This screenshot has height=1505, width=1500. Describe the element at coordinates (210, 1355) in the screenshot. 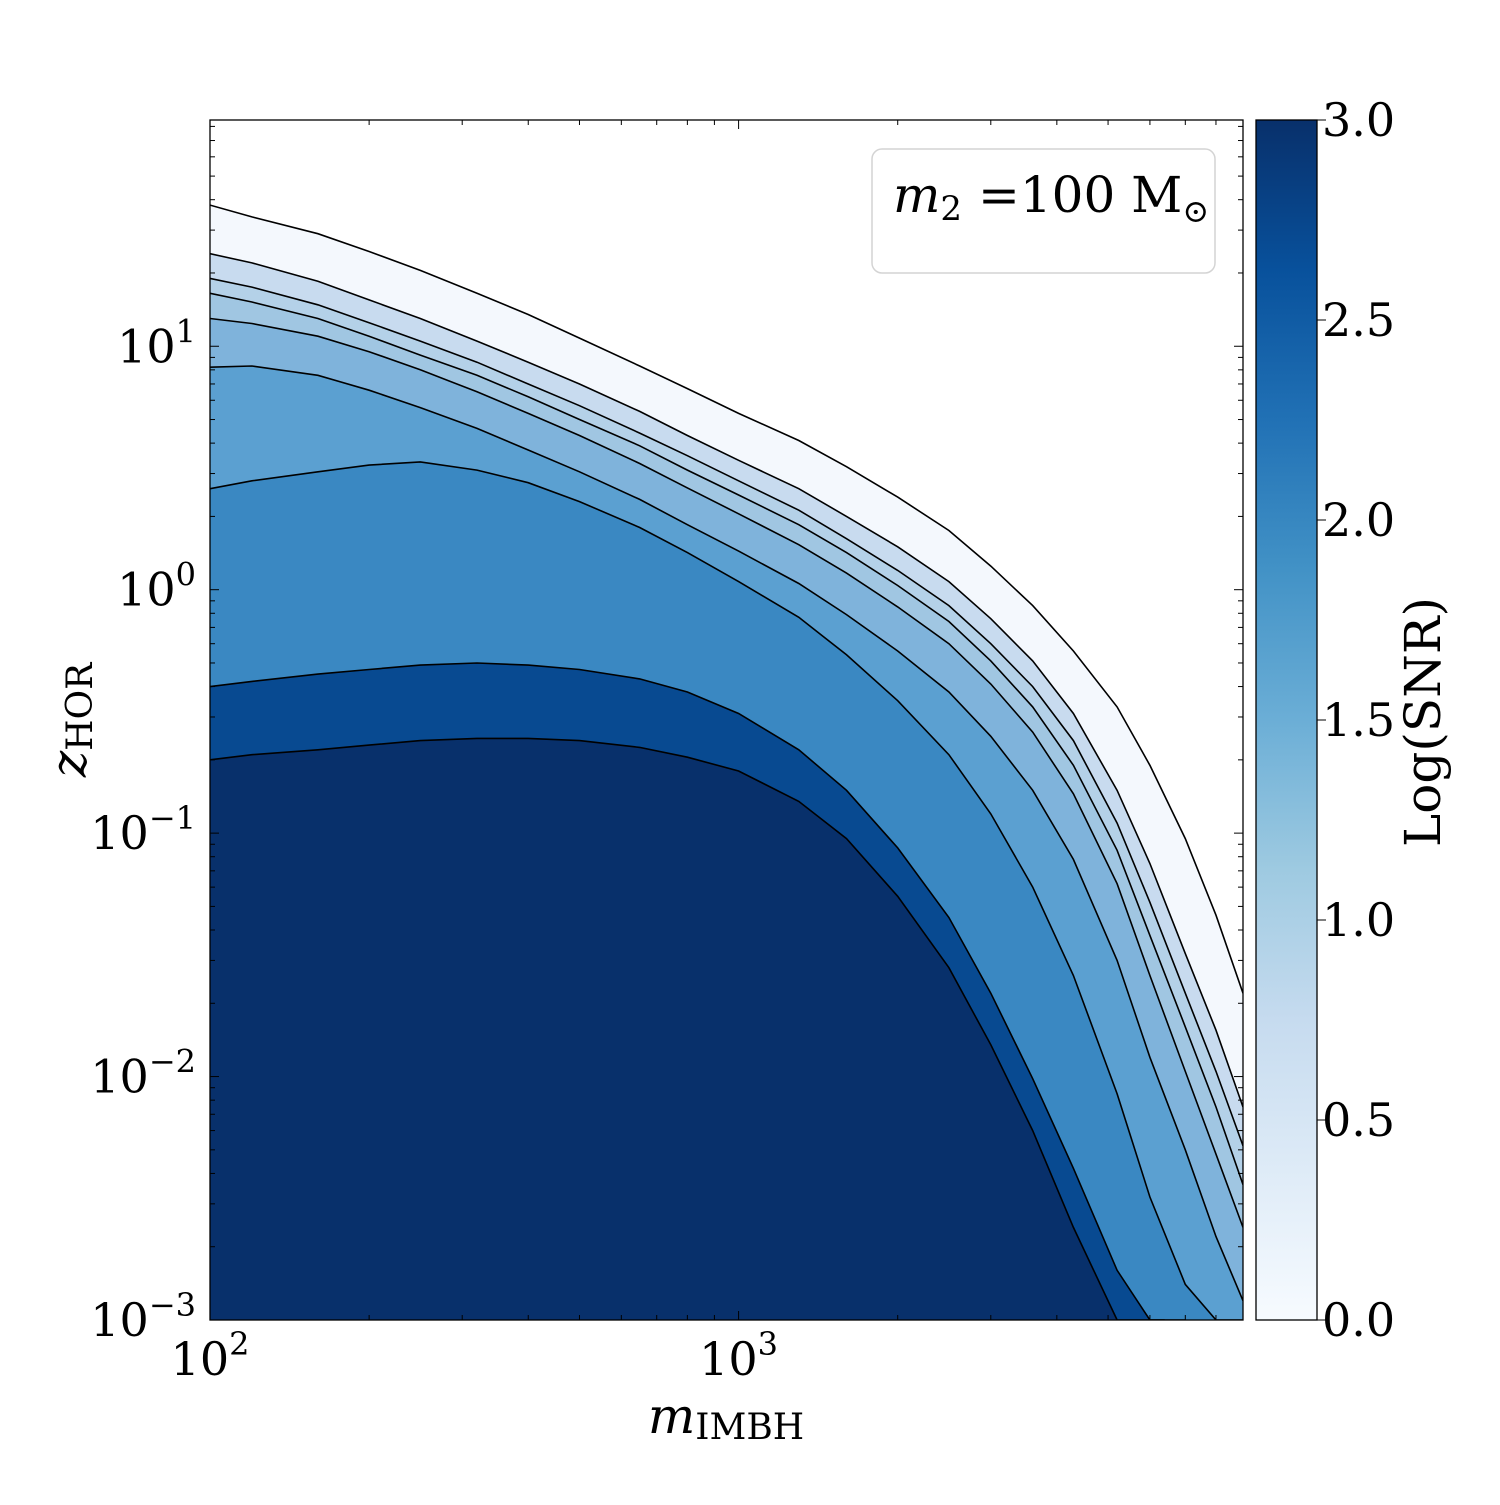

I see `x-tick-label: 10²` at that location.